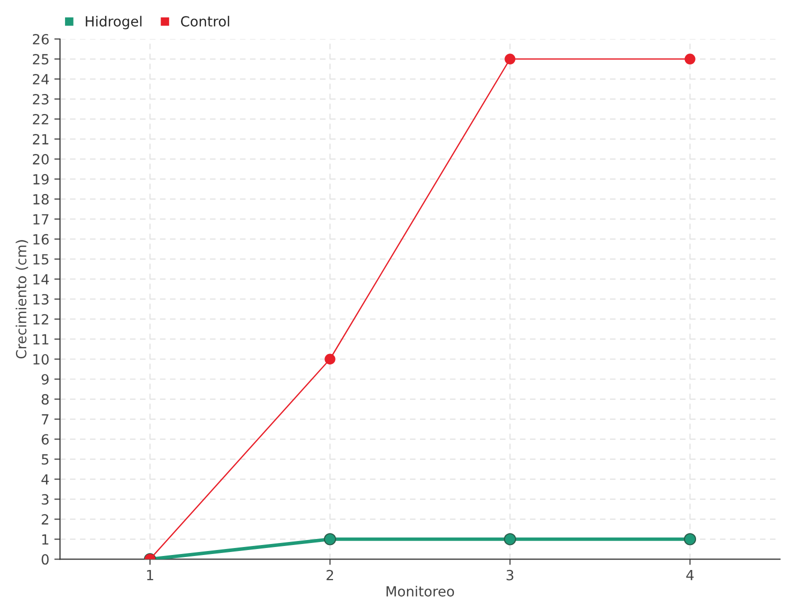 This screenshot has height=600, width=800. What do you see at coordinates (40, 259) in the screenshot?
I see `y-tick-label: 15` at bounding box center [40, 259].